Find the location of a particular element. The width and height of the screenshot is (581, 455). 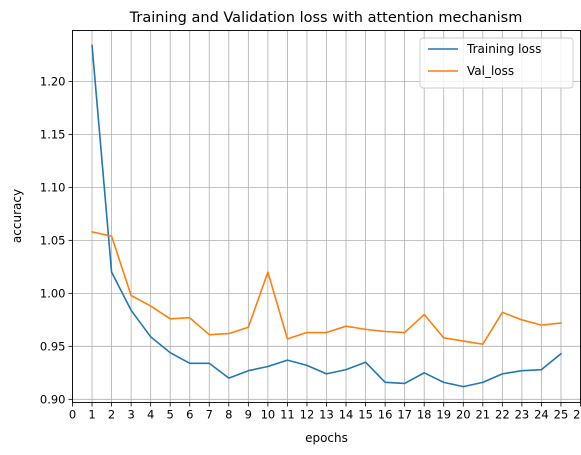

x-tick-label: 11 is located at coordinates (287, 415).